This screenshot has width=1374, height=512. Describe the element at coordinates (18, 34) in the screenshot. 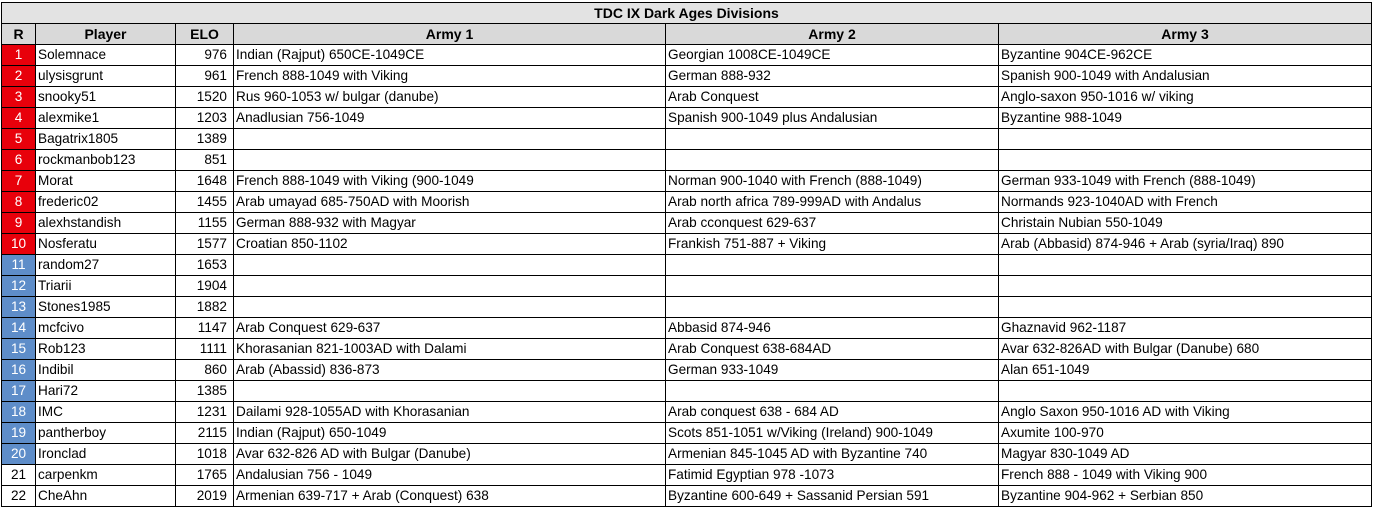

I see `header-rank: R` at that location.